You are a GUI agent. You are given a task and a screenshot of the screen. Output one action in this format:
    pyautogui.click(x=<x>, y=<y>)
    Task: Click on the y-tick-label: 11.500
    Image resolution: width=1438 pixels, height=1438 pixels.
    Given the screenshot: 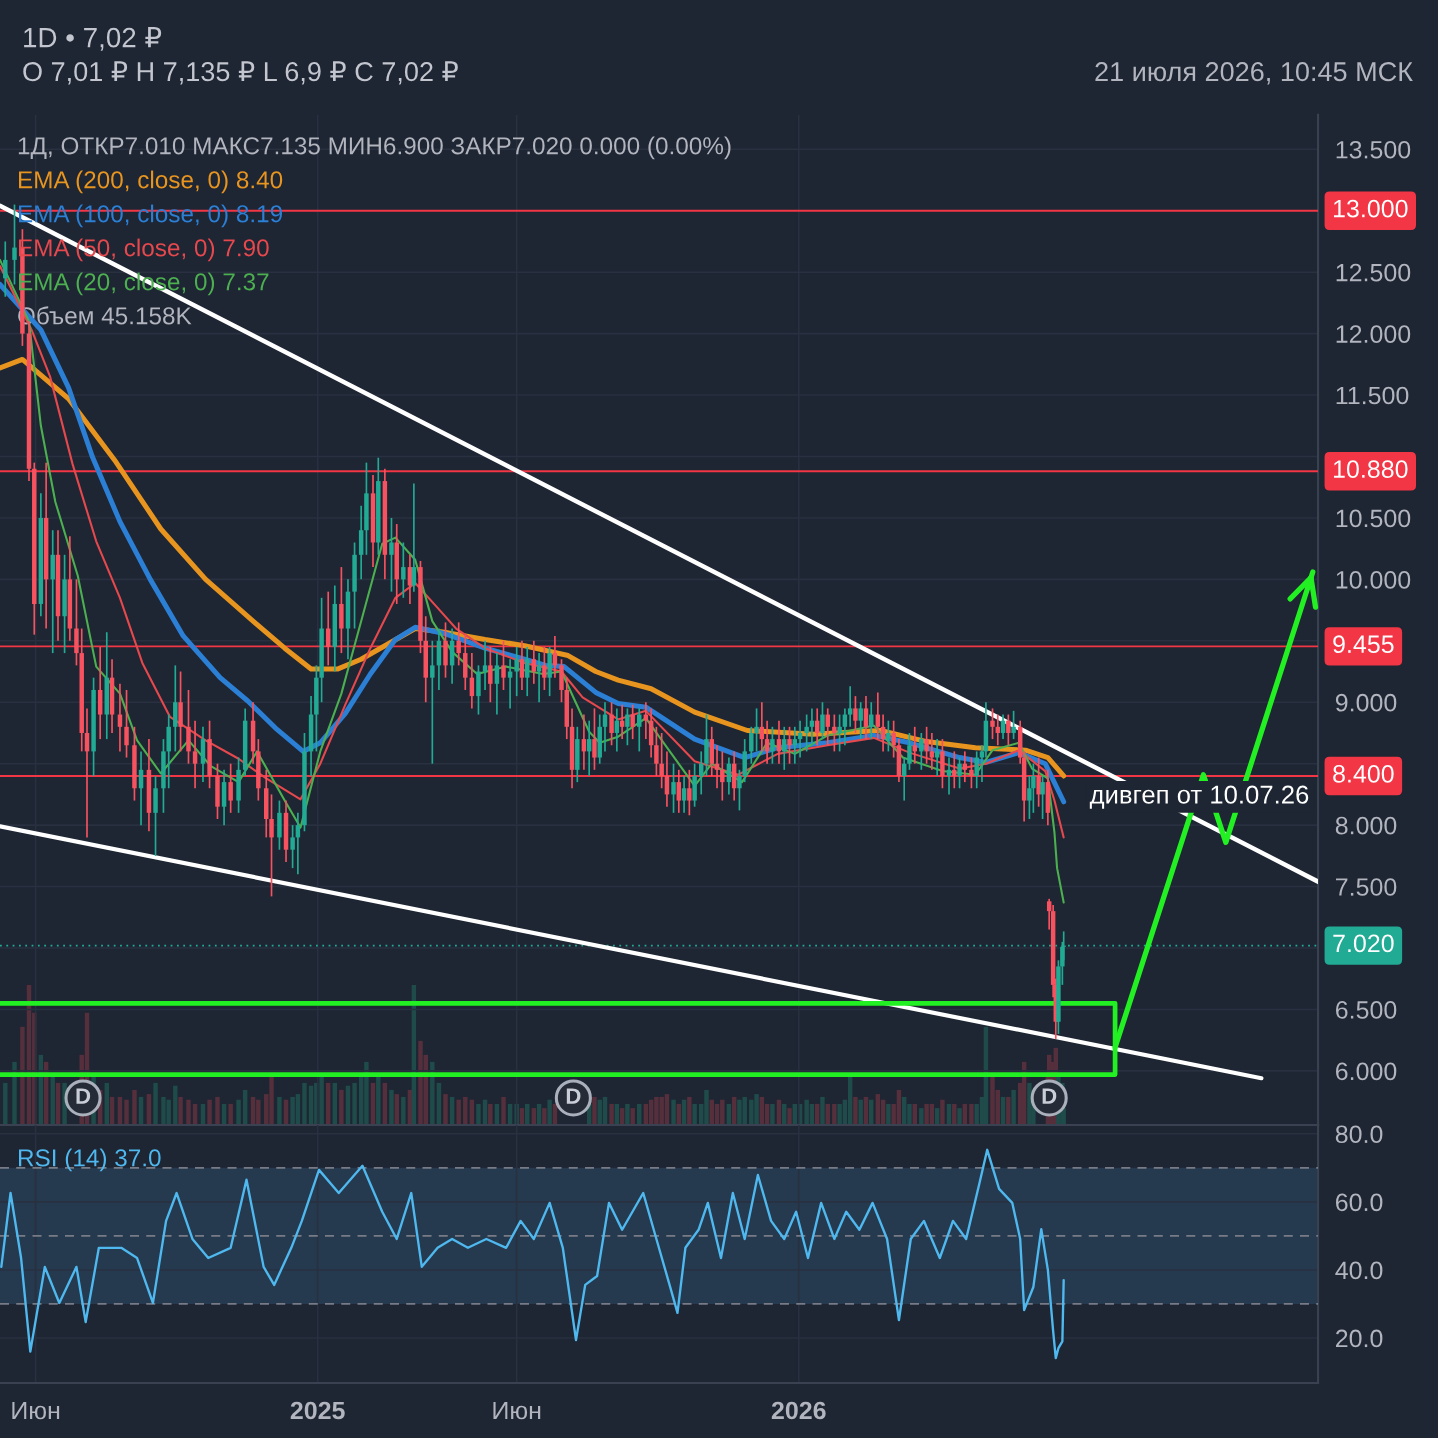 What is the action you would take?
    pyautogui.click(x=1372, y=395)
    